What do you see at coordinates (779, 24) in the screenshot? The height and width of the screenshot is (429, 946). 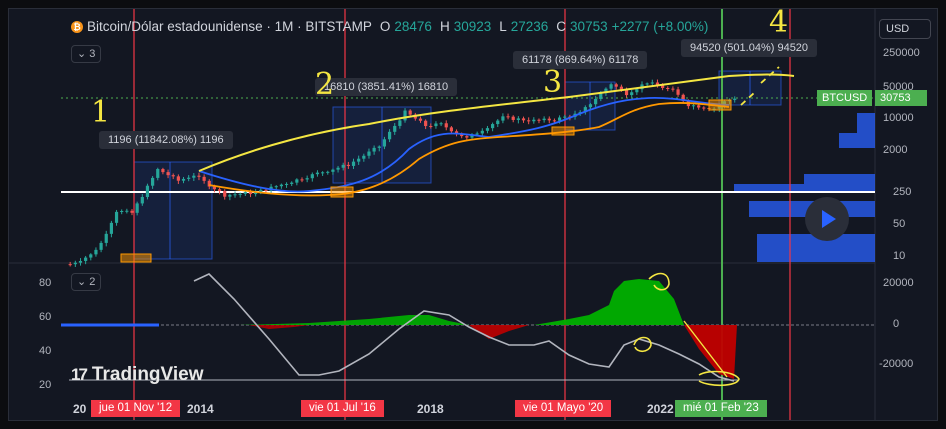 I see `handwritten-number-4: 4` at bounding box center [779, 24].